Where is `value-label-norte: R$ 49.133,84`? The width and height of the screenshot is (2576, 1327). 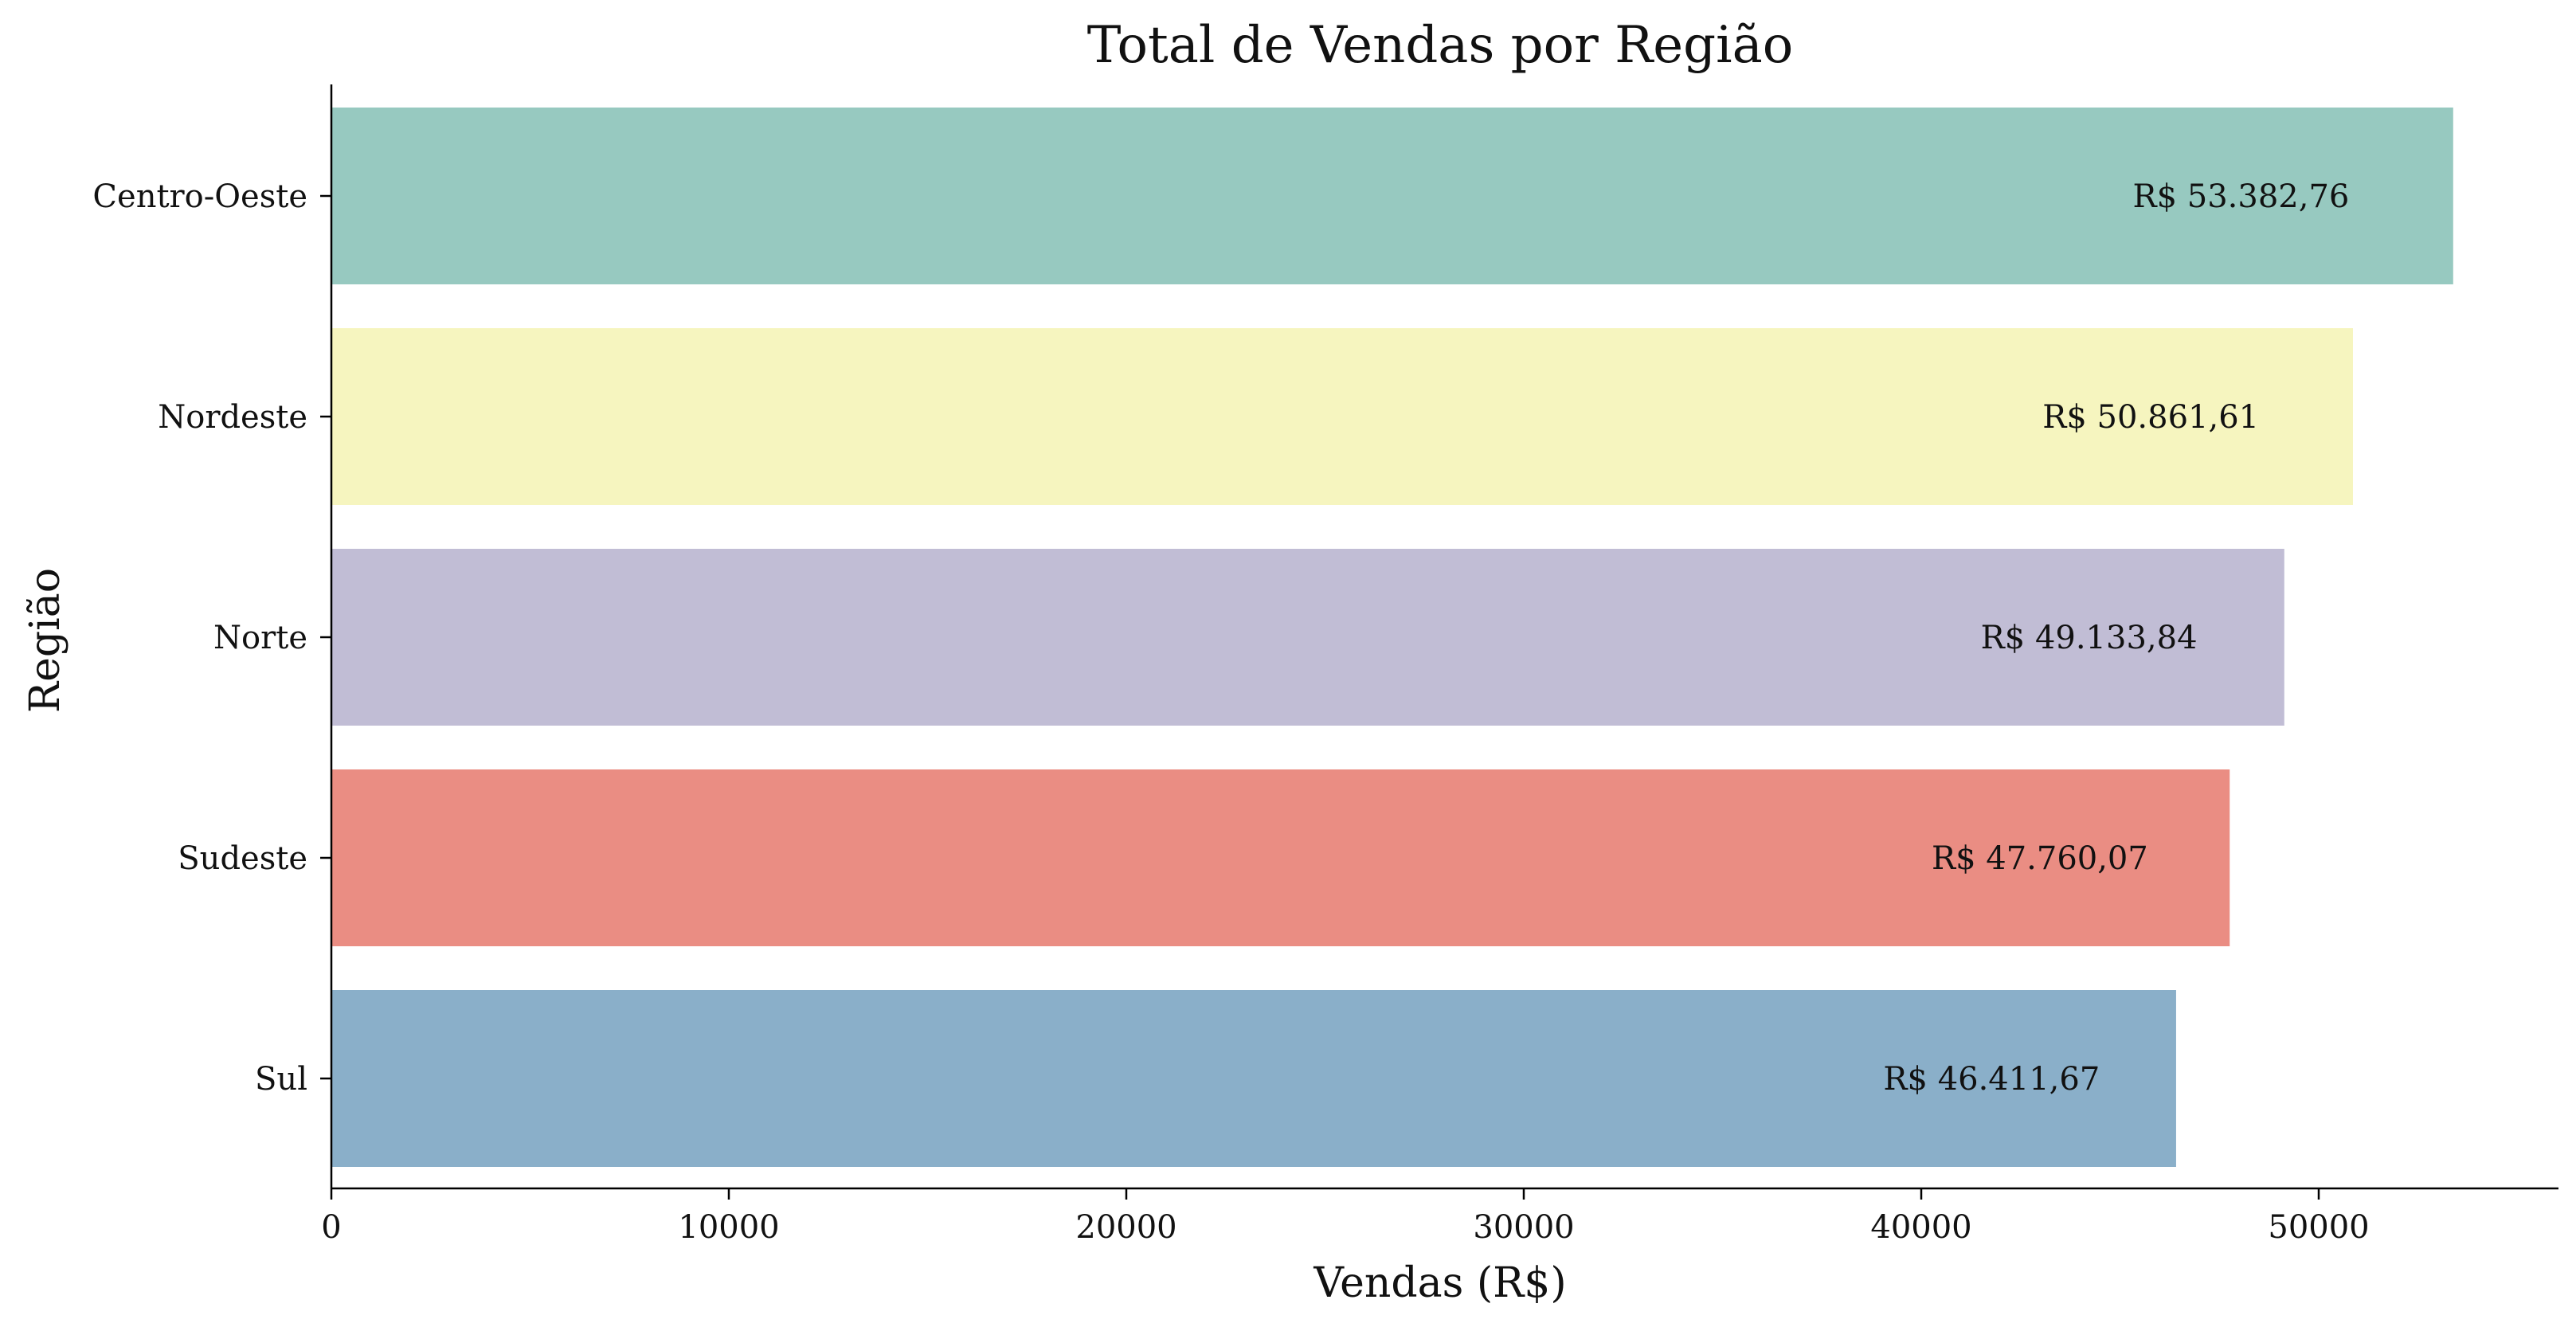
value-label-norte: R$ 49.133,84 is located at coordinates (2089, 638).